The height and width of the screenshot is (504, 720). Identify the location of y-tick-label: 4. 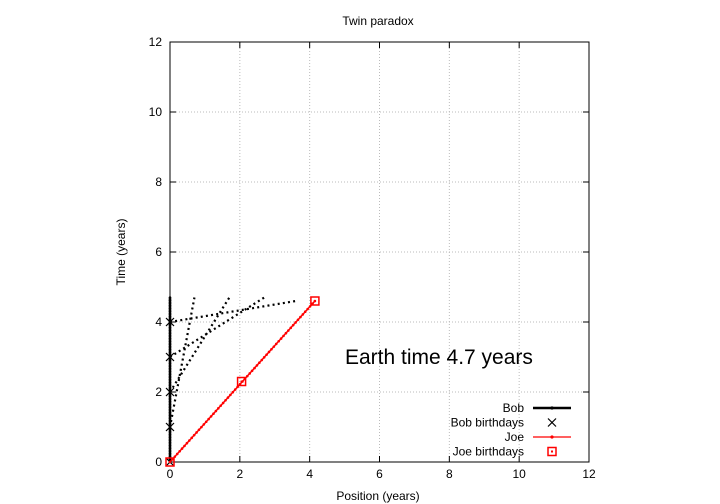
(158, 322).